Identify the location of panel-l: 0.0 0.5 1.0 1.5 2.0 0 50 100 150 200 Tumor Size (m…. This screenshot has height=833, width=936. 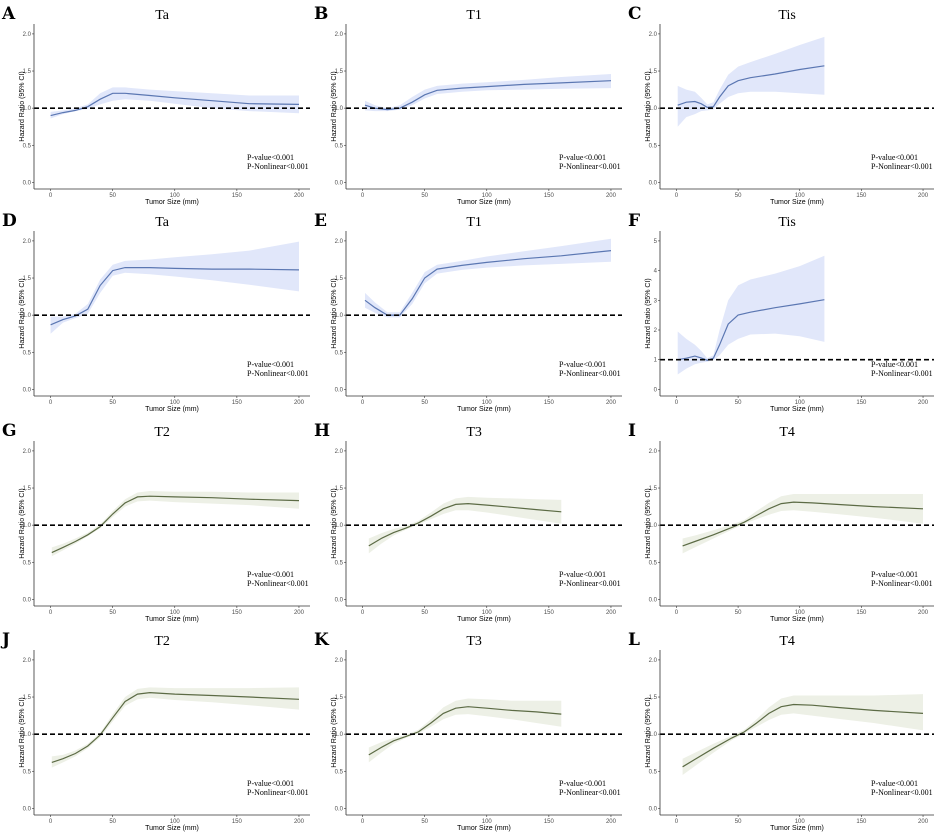
(781, 731).